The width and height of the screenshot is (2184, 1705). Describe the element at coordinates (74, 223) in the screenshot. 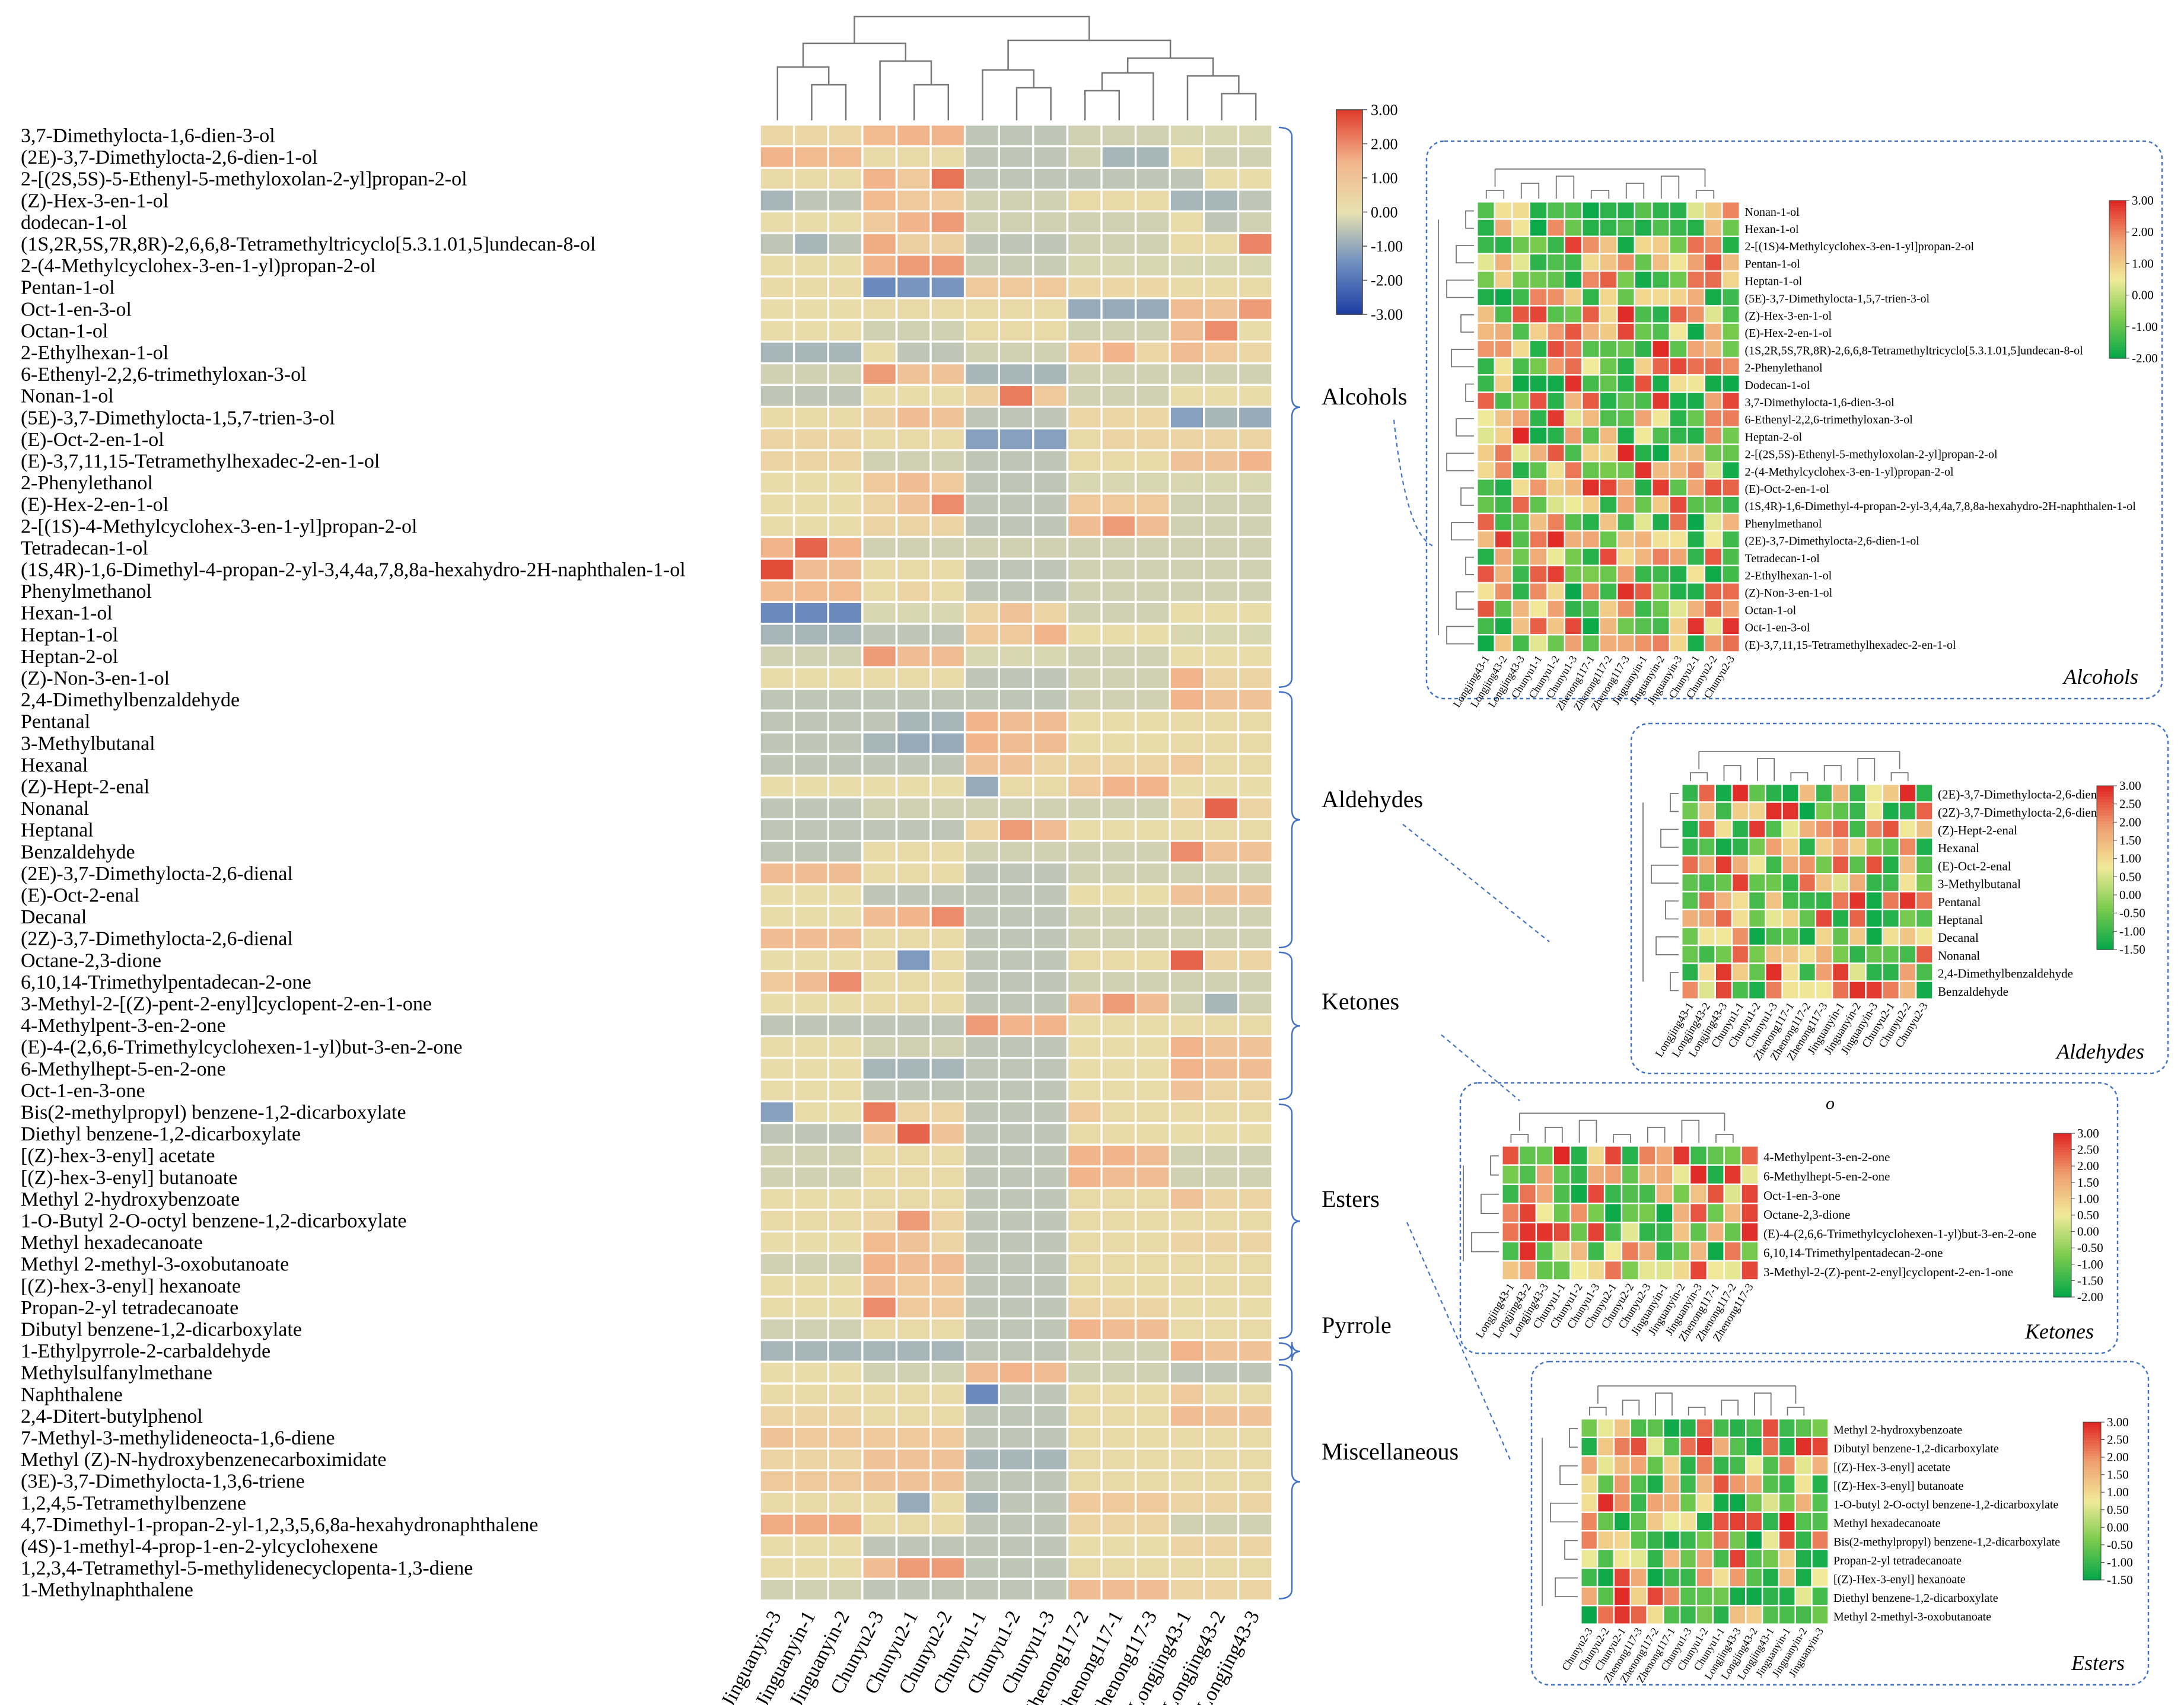

I see `compound-label: dodecan-1-ol` at that location.